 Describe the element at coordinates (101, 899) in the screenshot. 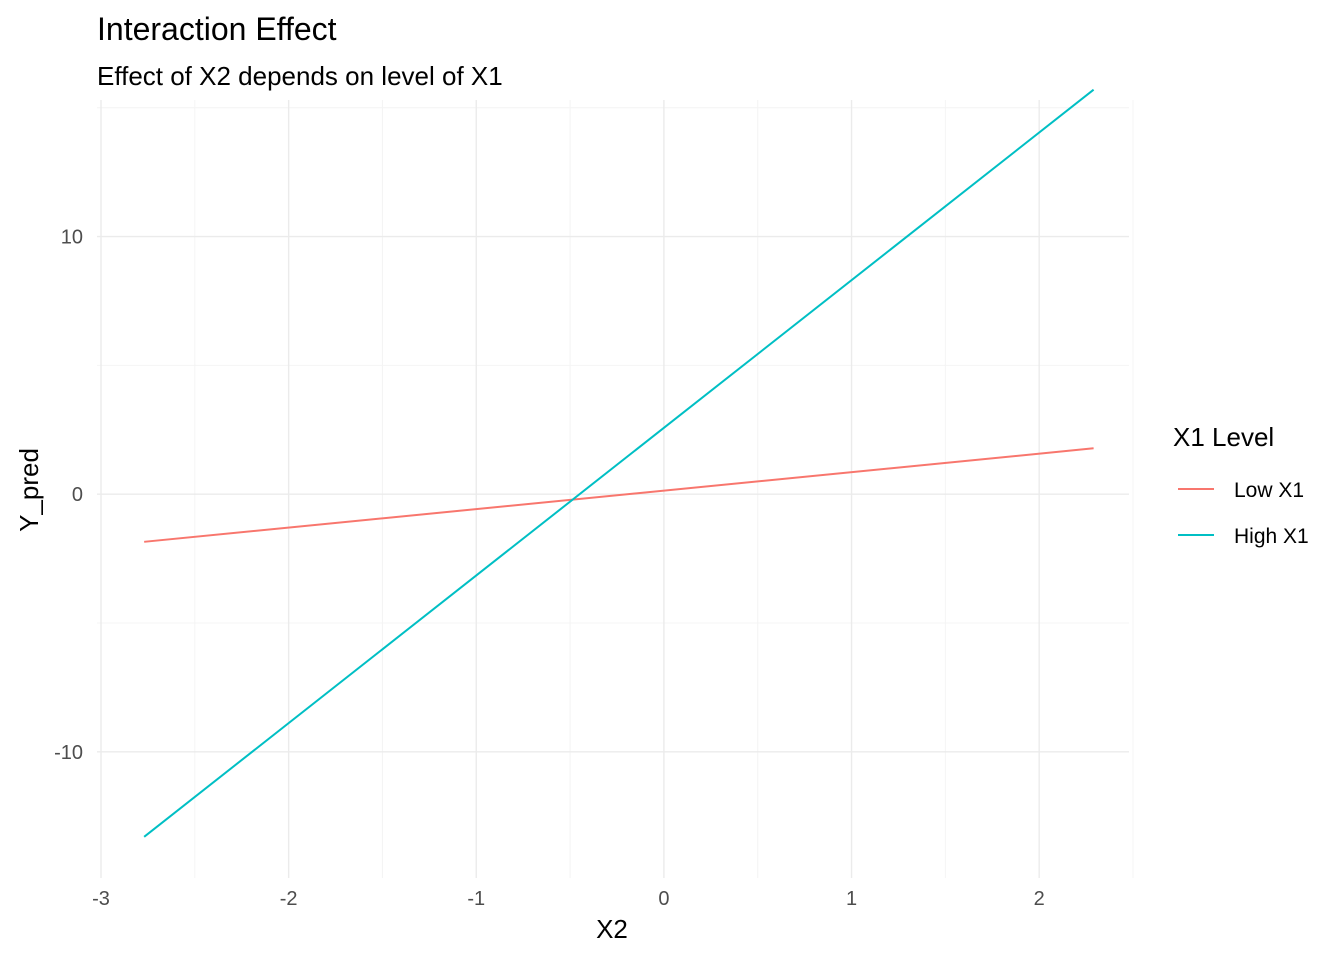

I see `x-tick-label: -3` at that location.